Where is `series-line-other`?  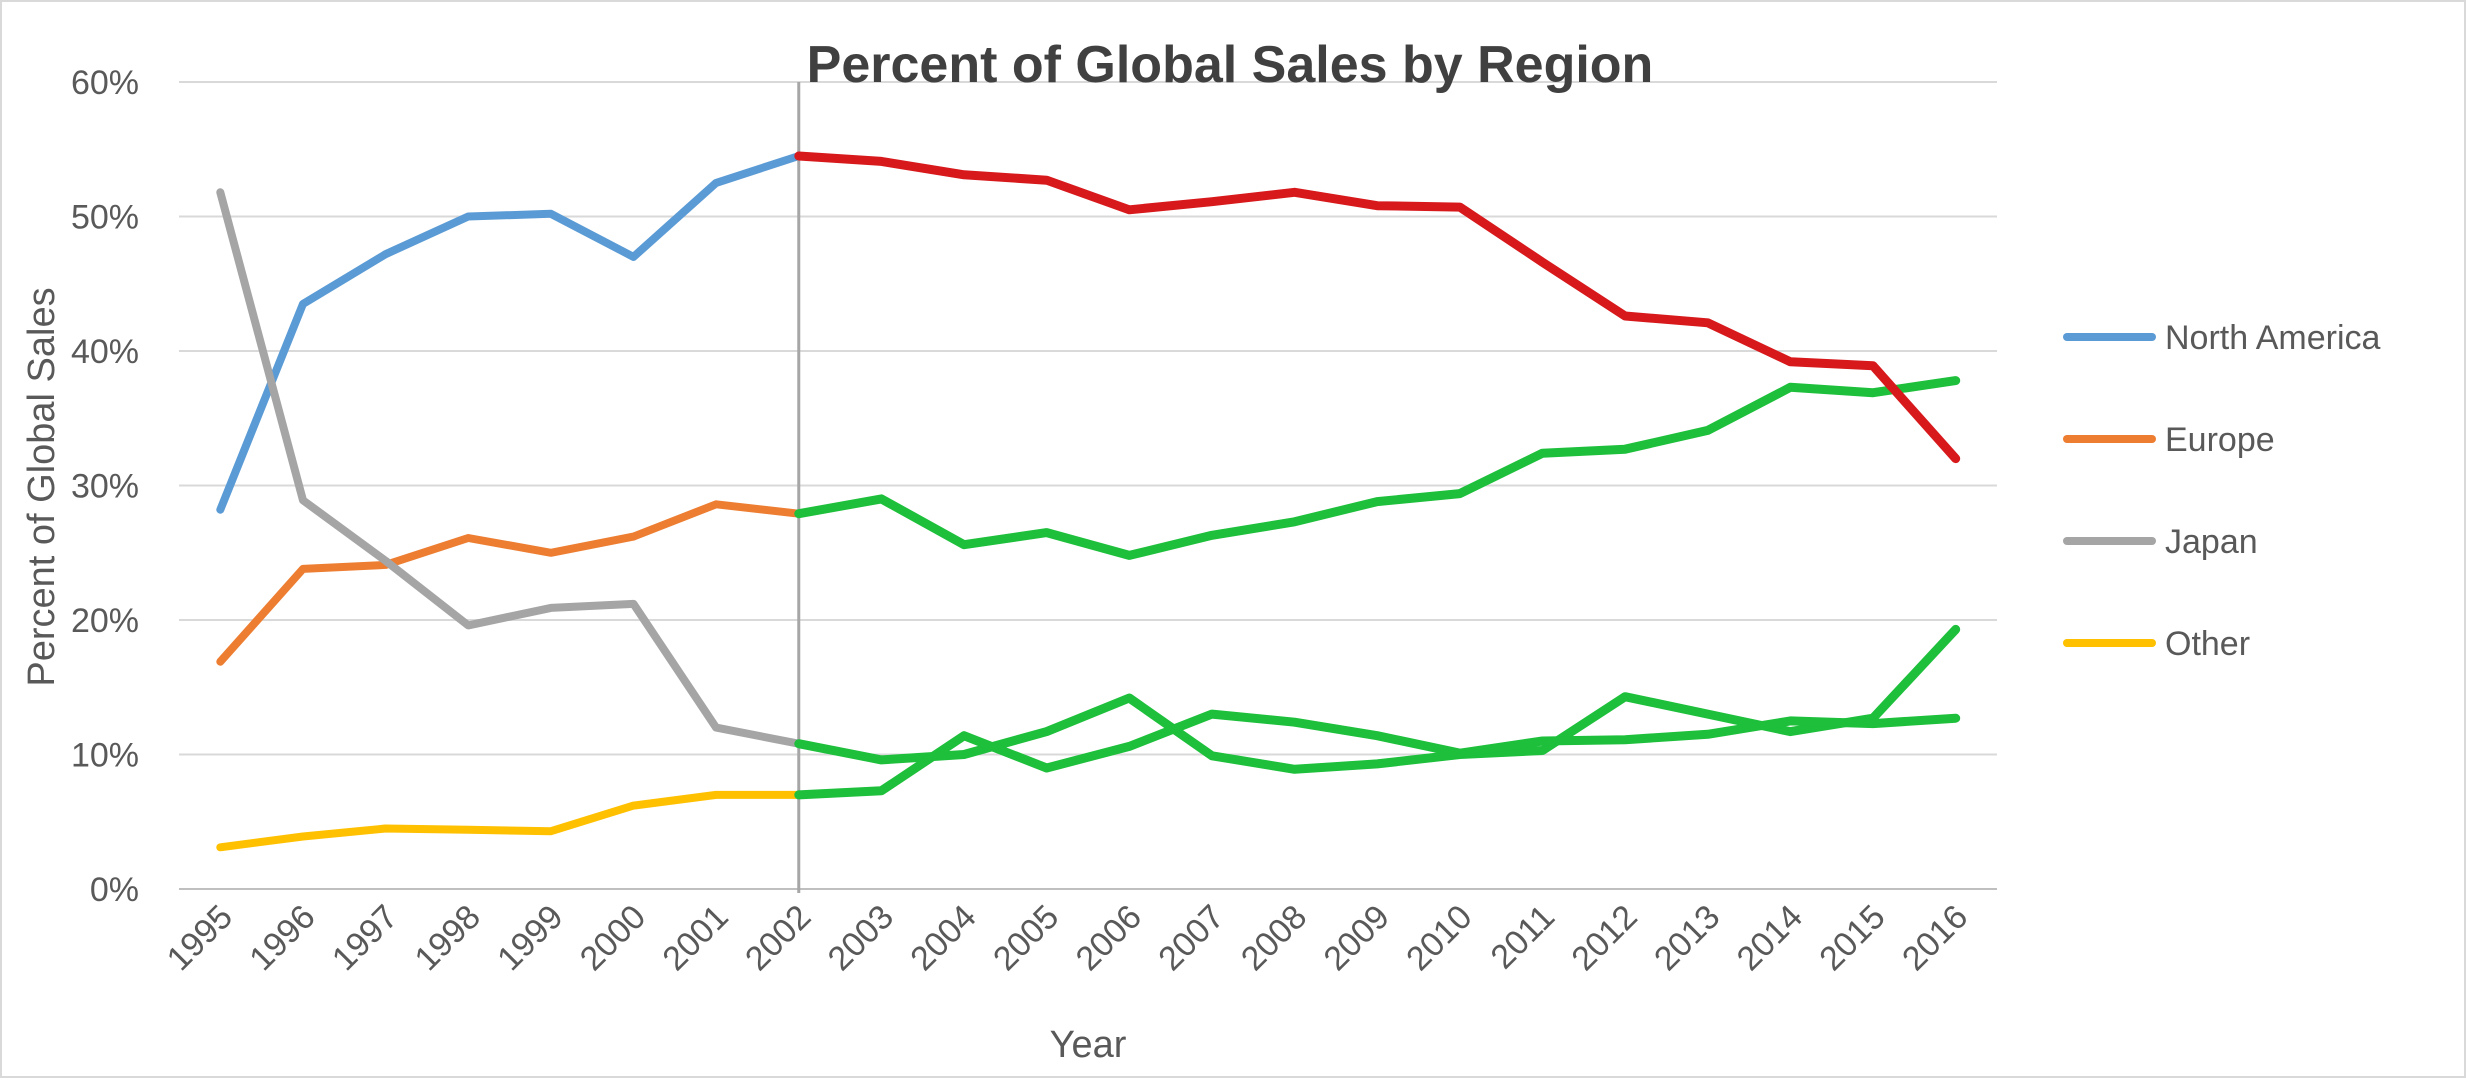 series-line-other is located at coordinates (509, 821).